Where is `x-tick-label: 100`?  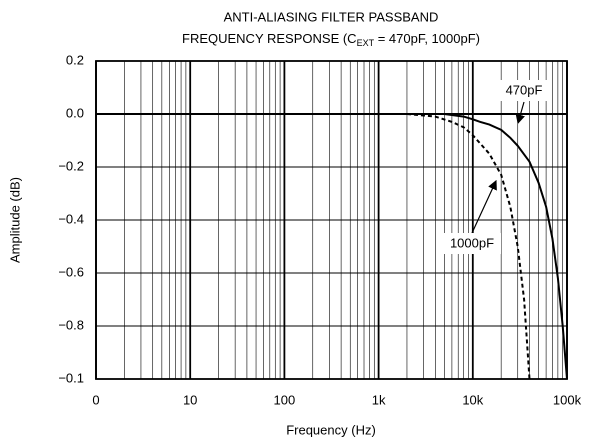
x-tick-label: 100 is located at coordinates (285, 399).